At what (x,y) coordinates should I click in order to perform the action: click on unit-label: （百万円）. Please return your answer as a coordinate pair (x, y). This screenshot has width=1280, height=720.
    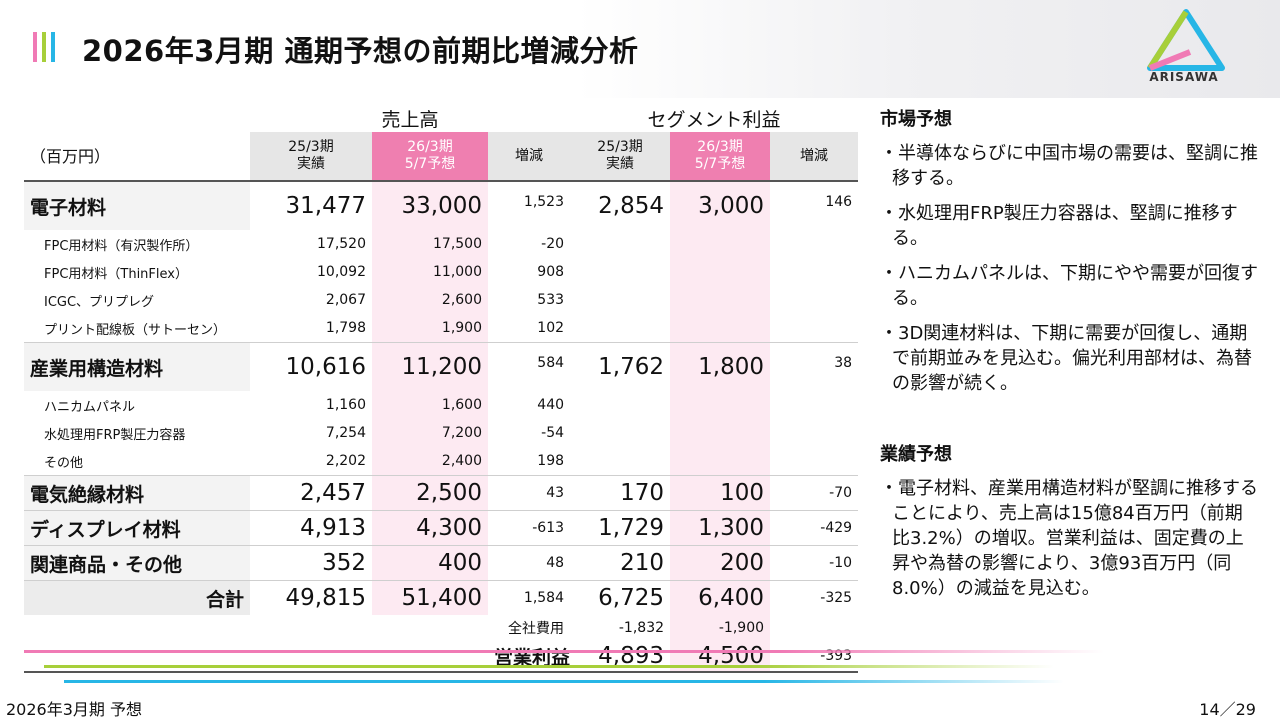
    Looking at the image, I should click on (137, 157).